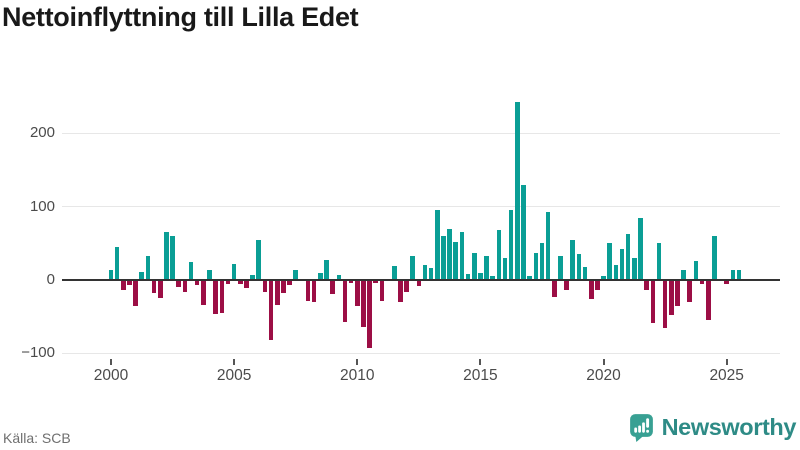  I want to click on bar-2003-q1, so click(185, 286).